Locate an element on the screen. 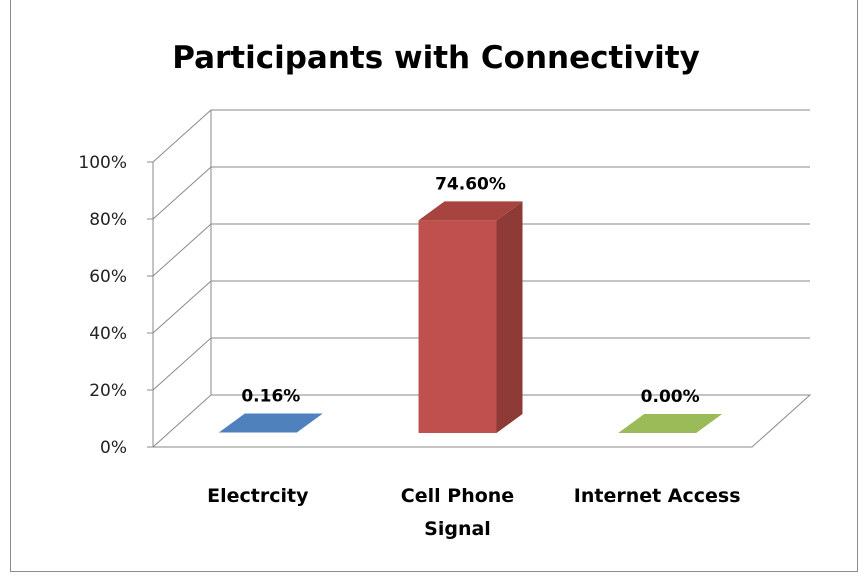 Image resolution: width=864 pixels, height=577 pixels. data-label: 0.16% is located at coordinates (270, 397).